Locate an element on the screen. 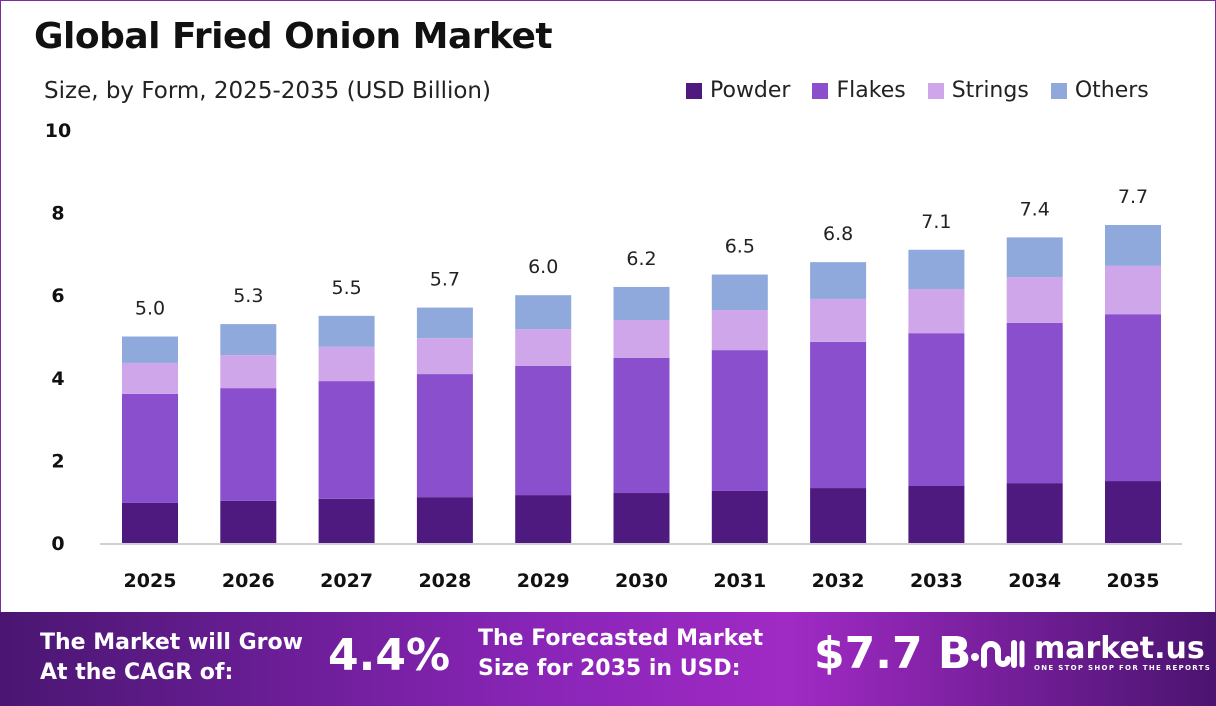 The image size is (1216, 706). cagr-value: 4.4% is located at coordinates (389, 655).